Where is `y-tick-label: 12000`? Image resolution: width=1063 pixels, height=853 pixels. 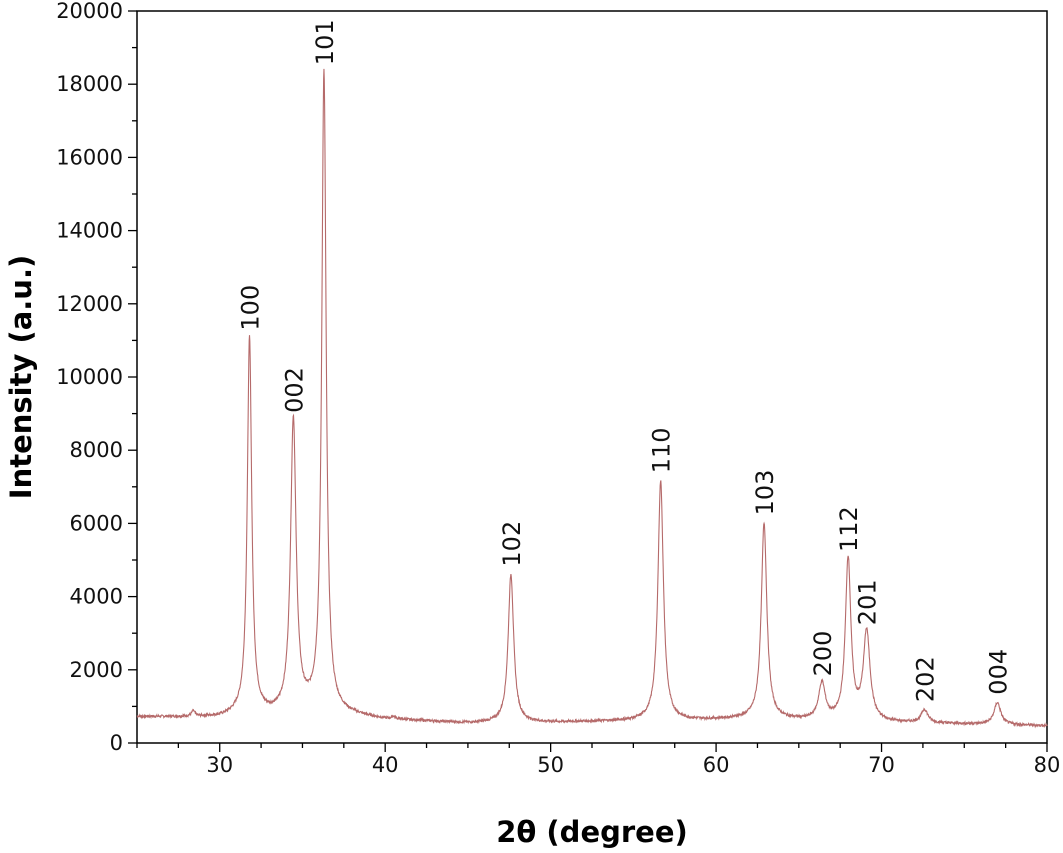
y-tick-label: 12000 is located at coordinates (89, 304).